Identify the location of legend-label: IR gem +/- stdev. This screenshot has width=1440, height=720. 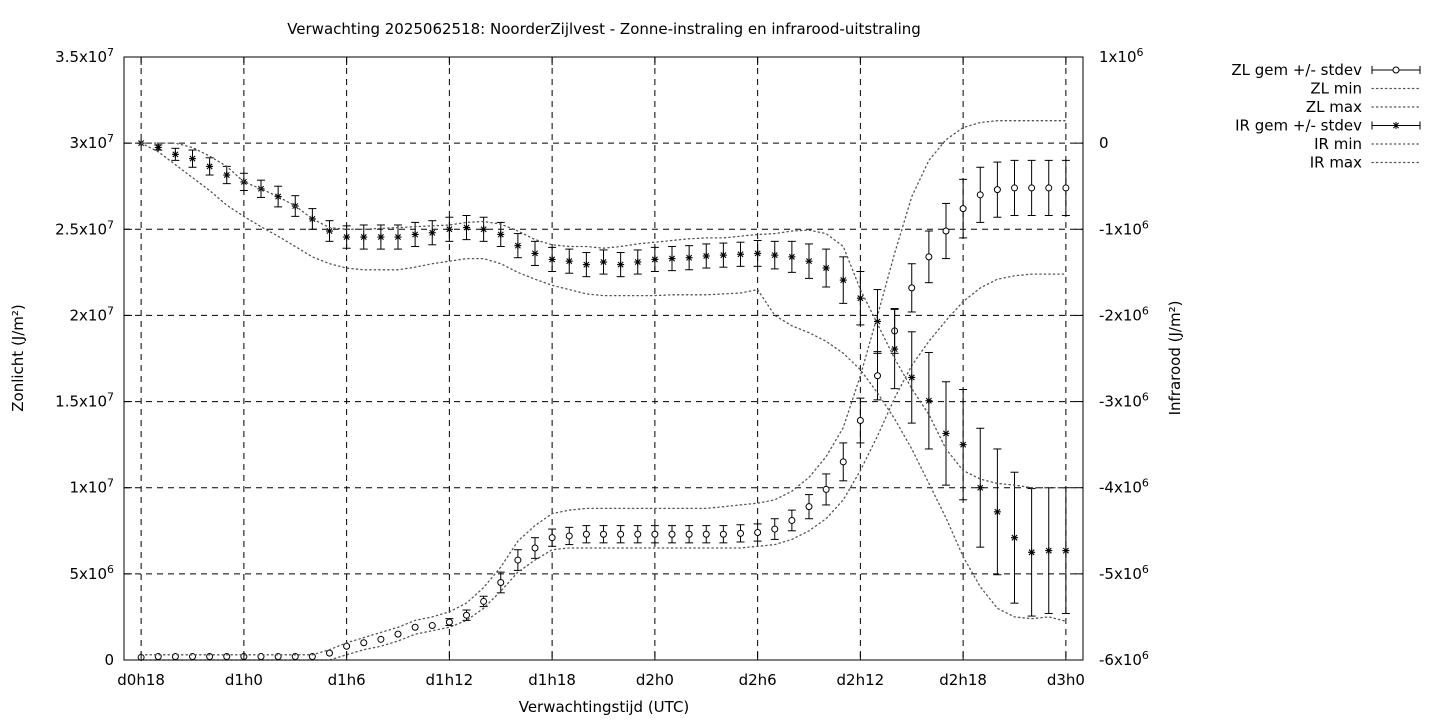
(1298, 126).